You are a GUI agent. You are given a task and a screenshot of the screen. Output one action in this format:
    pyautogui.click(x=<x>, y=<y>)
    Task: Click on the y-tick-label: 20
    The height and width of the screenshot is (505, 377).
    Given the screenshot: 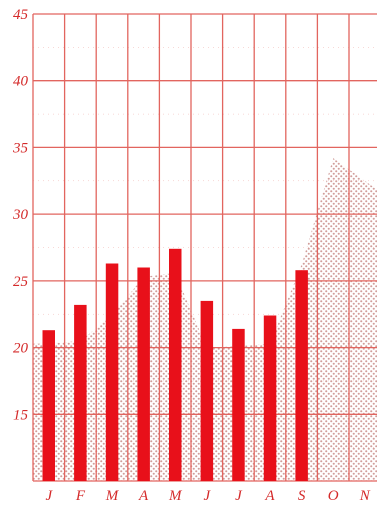 What is the action you would take?
    pyautogui.click(x=21, y=349)
    